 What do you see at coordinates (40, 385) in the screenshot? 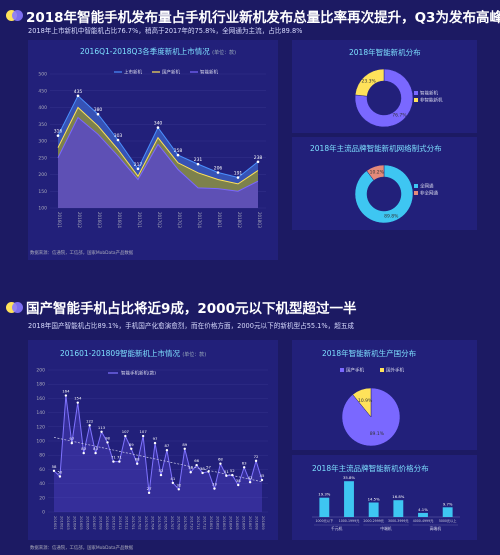
I see `y-tick-label: 180` at bounding box center [40, 385].